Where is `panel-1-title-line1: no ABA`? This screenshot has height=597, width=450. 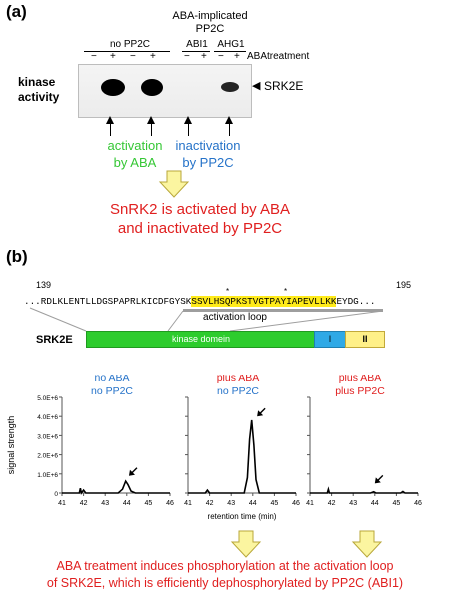 panel-1-title-line1: no ABA is located at coordinates (111, 379).